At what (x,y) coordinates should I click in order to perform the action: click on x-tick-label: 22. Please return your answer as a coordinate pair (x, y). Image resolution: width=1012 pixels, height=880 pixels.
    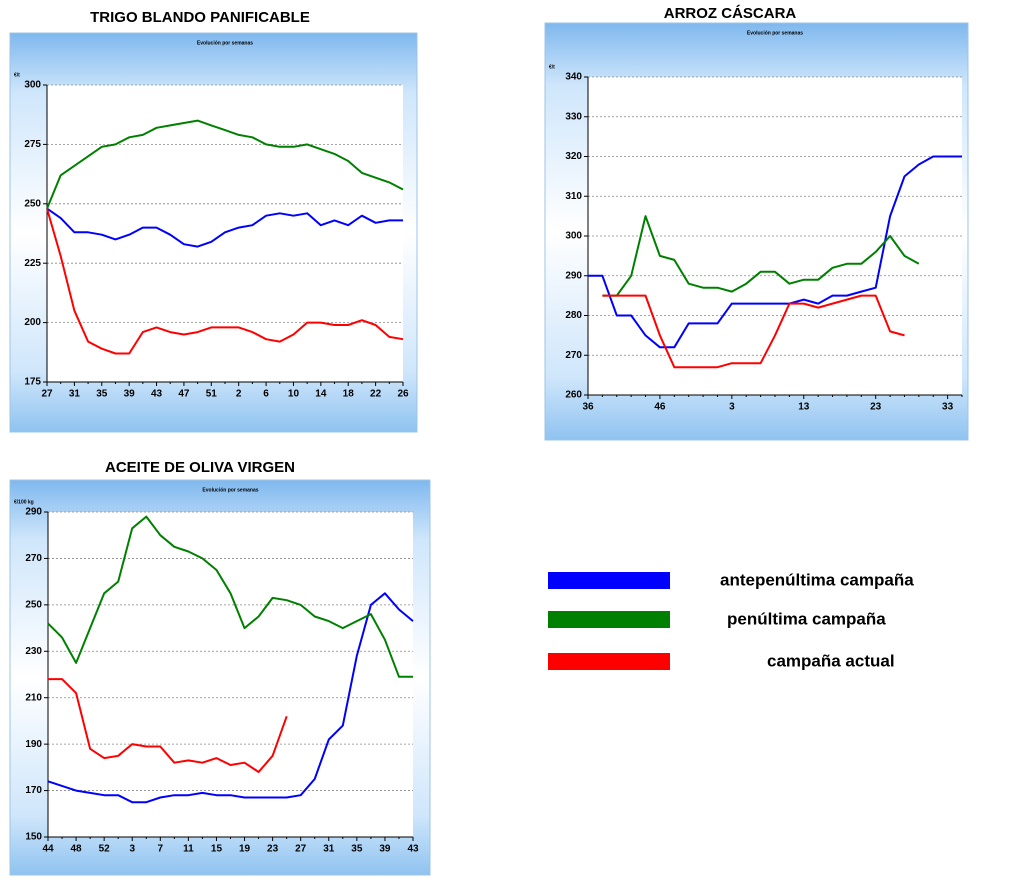
    Looking at the image, I should click on (376, 394).